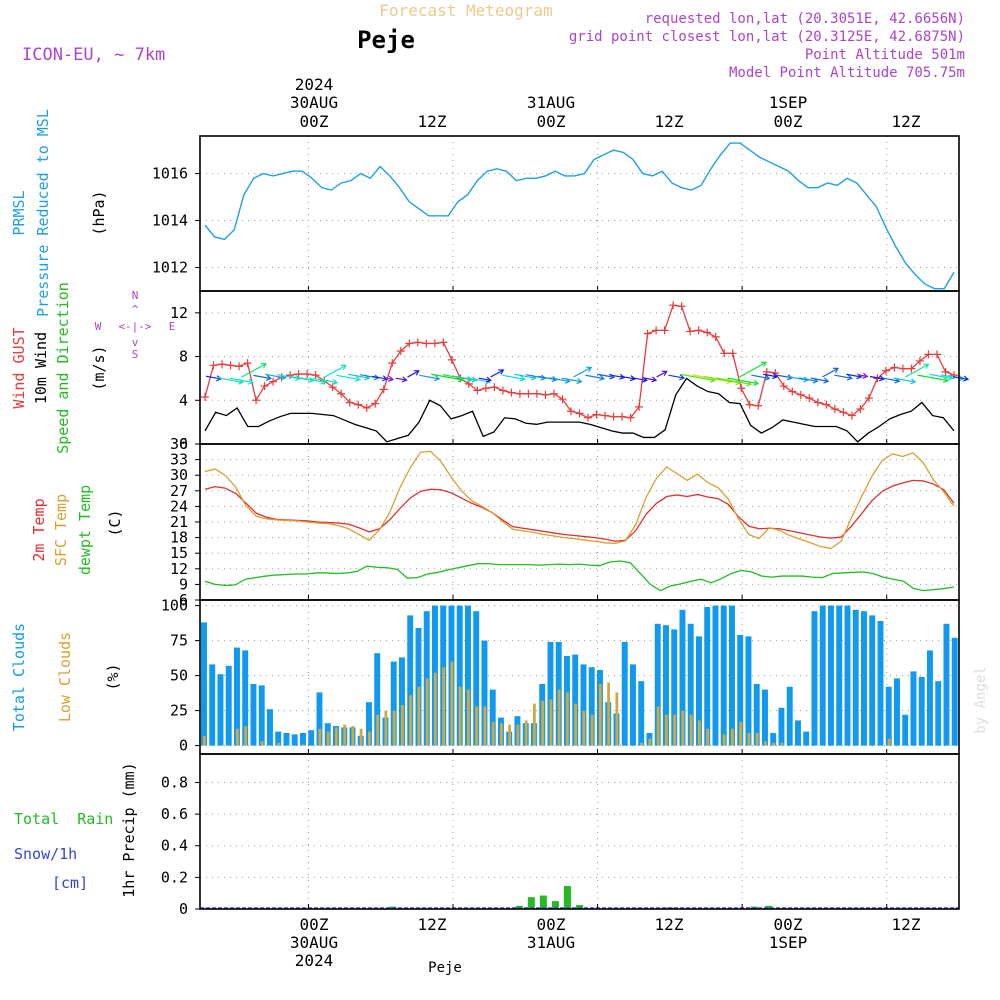 Image resolution: width=1000 pixels, height=1000 pixels. What do you see at coordinates (579, 907) in the screenshot?
I see `rain-bar` at bounding box center [579, 907].